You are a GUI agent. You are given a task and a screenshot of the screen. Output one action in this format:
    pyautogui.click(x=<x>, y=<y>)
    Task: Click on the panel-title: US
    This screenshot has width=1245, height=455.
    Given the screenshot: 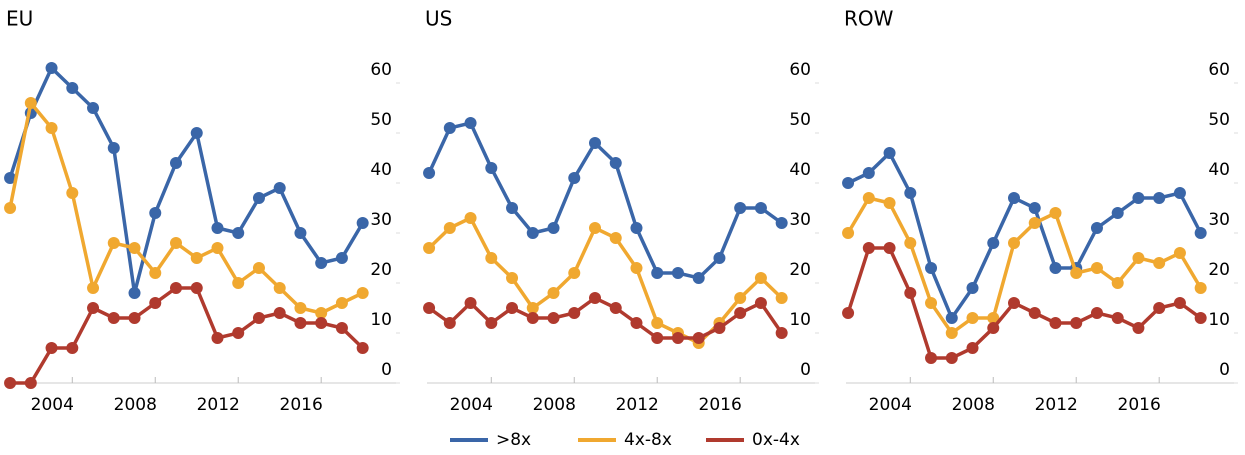 What is the action you would take?
    pyautogui.click(x=438, y=19)
    